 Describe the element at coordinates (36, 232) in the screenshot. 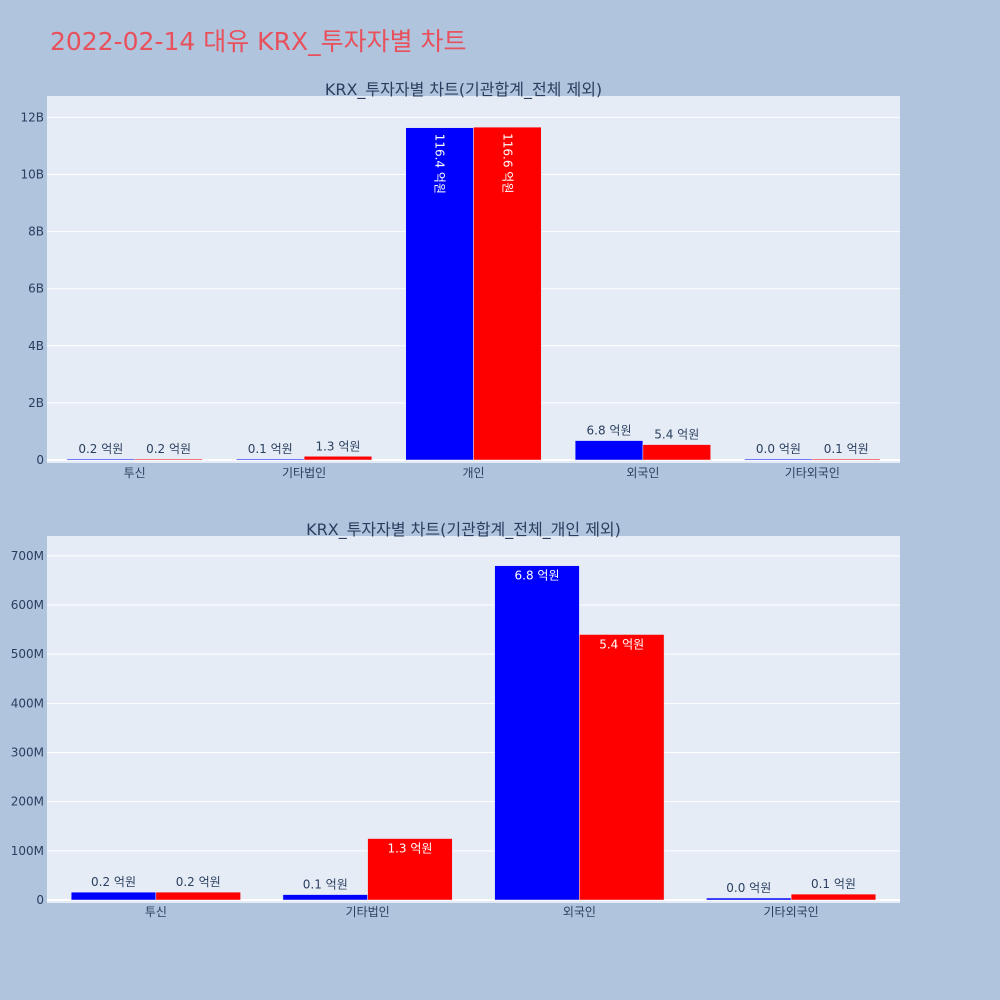

I see `y-tick-label: 8B` at that location.